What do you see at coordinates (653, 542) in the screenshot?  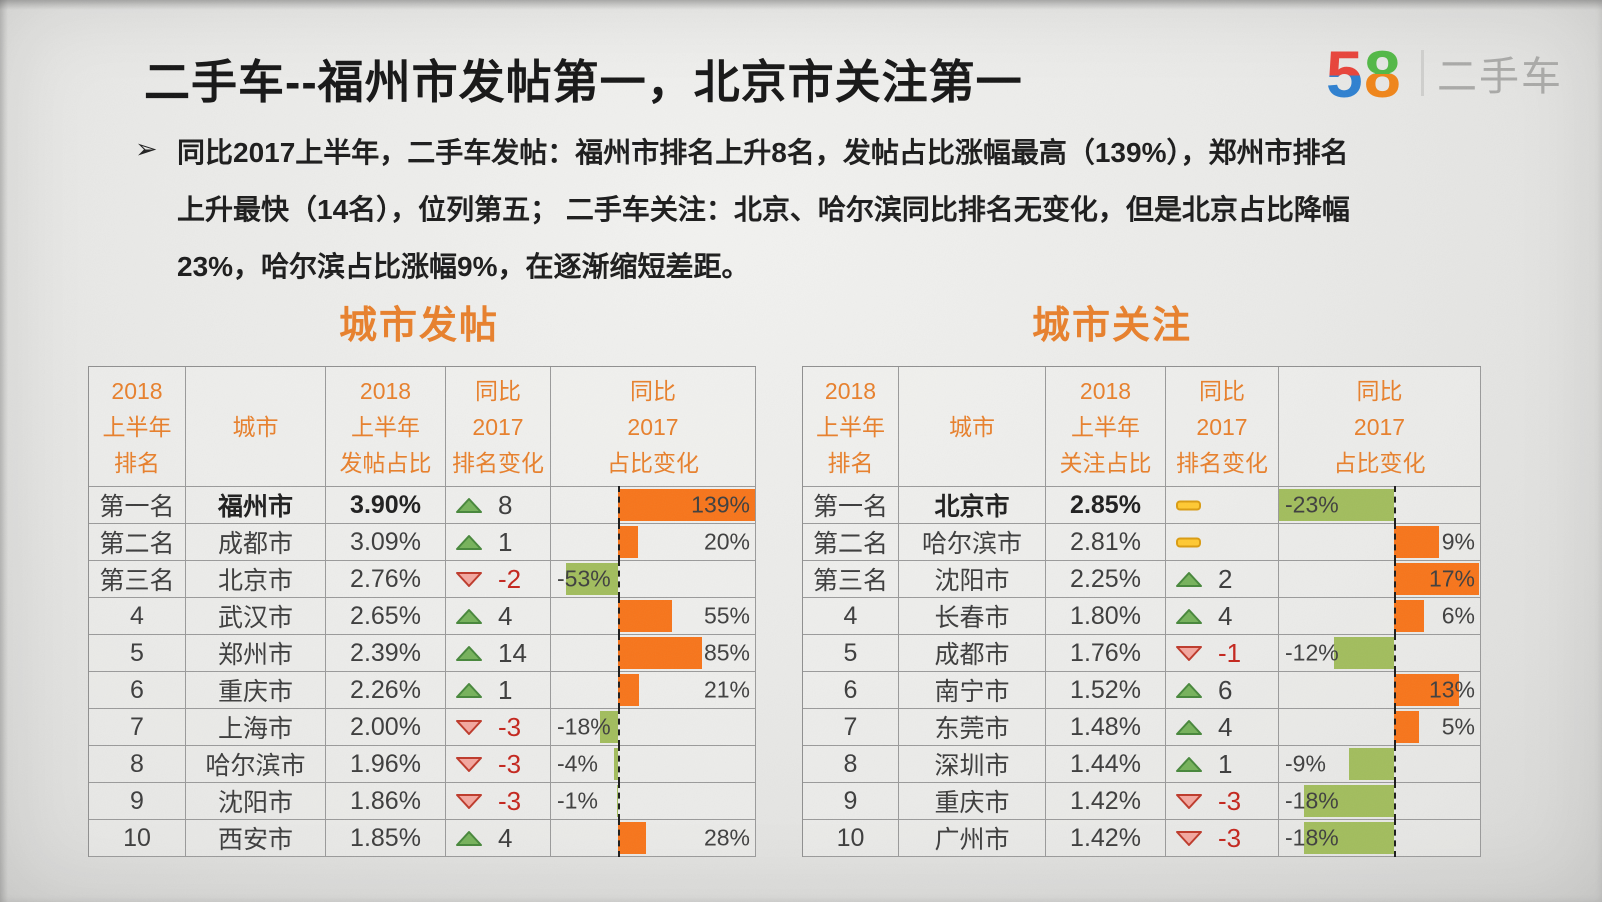 I see `share-change-bar-cell: 20%` at bounding box center [653, 542].